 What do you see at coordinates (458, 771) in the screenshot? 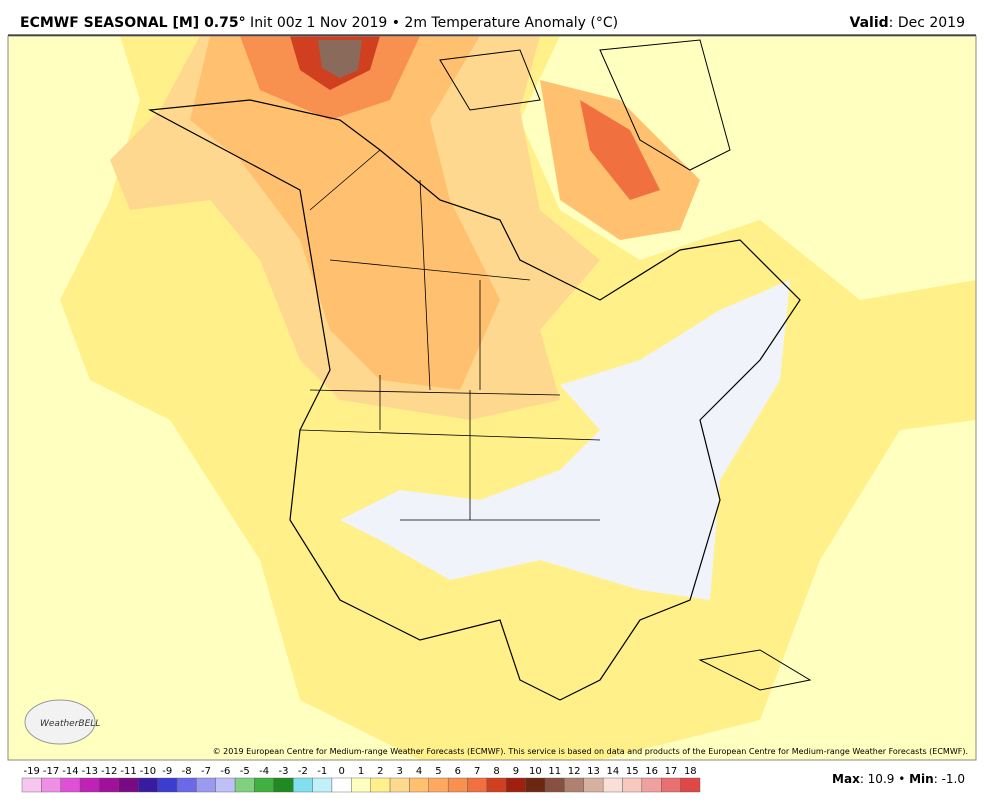
I see `colorbar-label: 6` at bounding box center [458, 771].